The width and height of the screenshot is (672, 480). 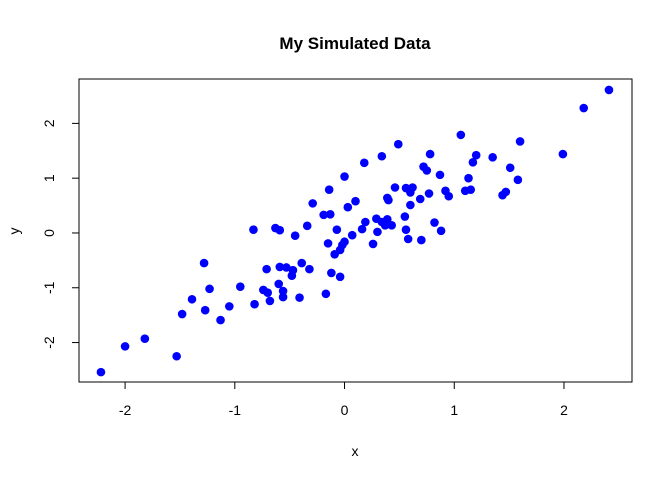 What do you see at coordinates (49, 178) in the screenshot?
I see `y-tick-label: 1` at bounding box center [49, 178].